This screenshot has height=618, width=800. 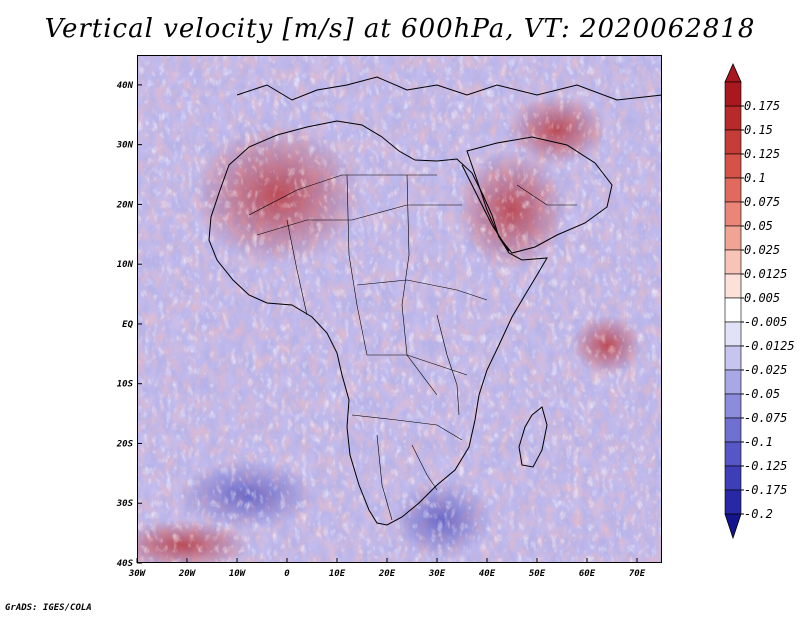 What do you see at coordinates (765, 418) in the screenshot?
I see `colorbar-label: -0.075` at bounding box center [765, 418].